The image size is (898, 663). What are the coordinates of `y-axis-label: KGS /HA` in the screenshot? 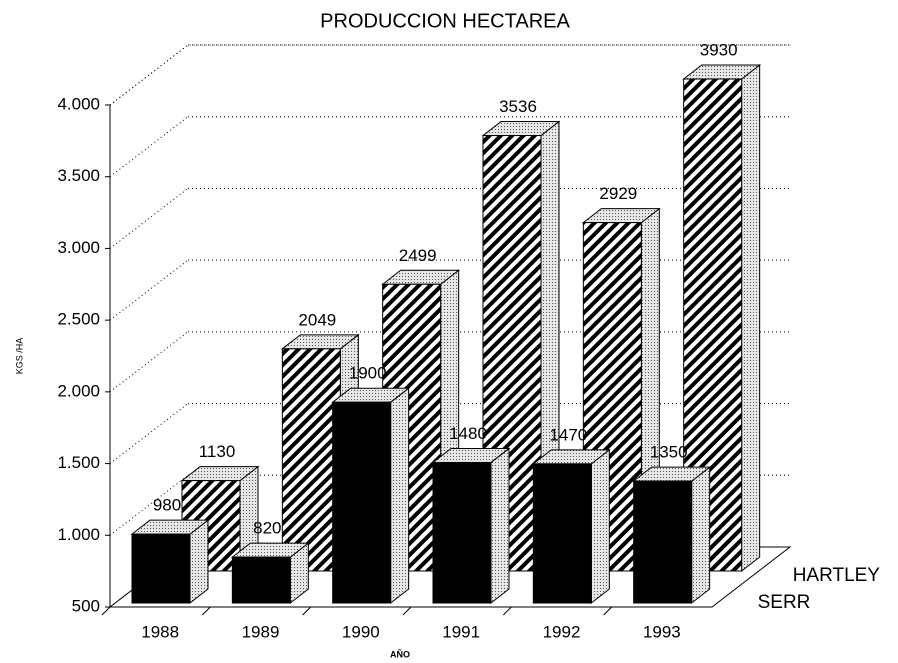 It's located at (19, 356).